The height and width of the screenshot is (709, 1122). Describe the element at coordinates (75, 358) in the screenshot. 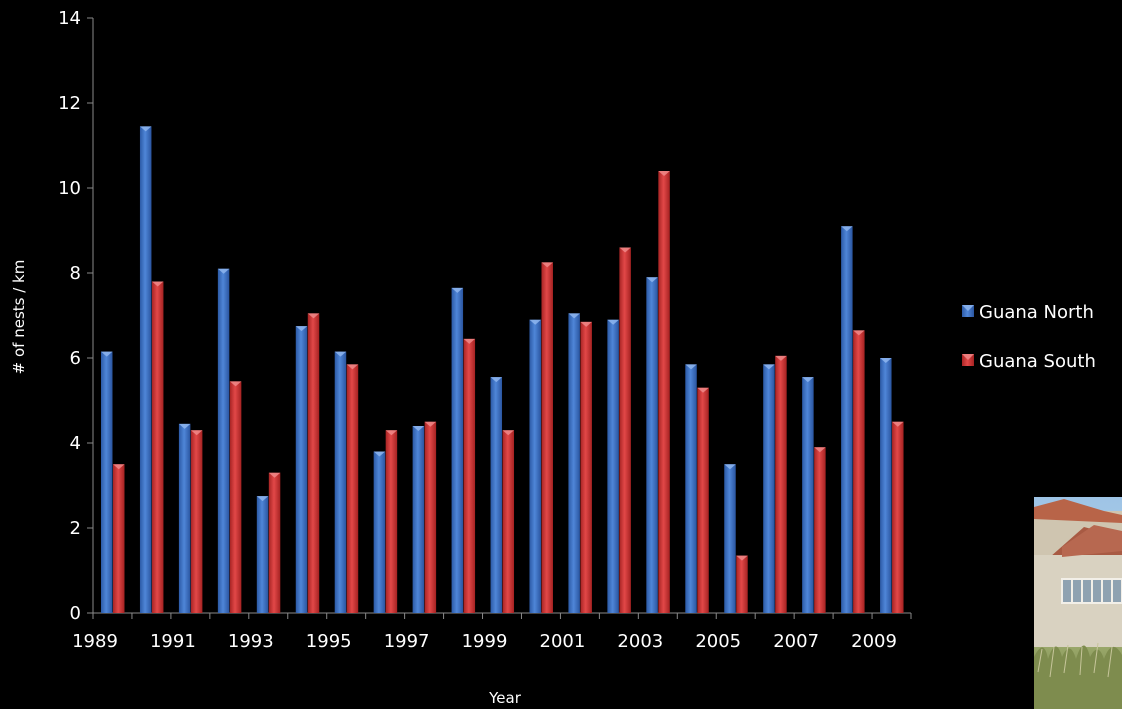

I see `y-tick-label: 6` at that location.